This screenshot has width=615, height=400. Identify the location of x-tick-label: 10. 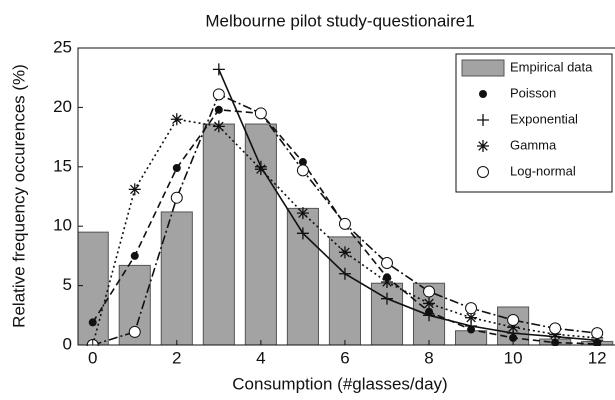
(513, 357).